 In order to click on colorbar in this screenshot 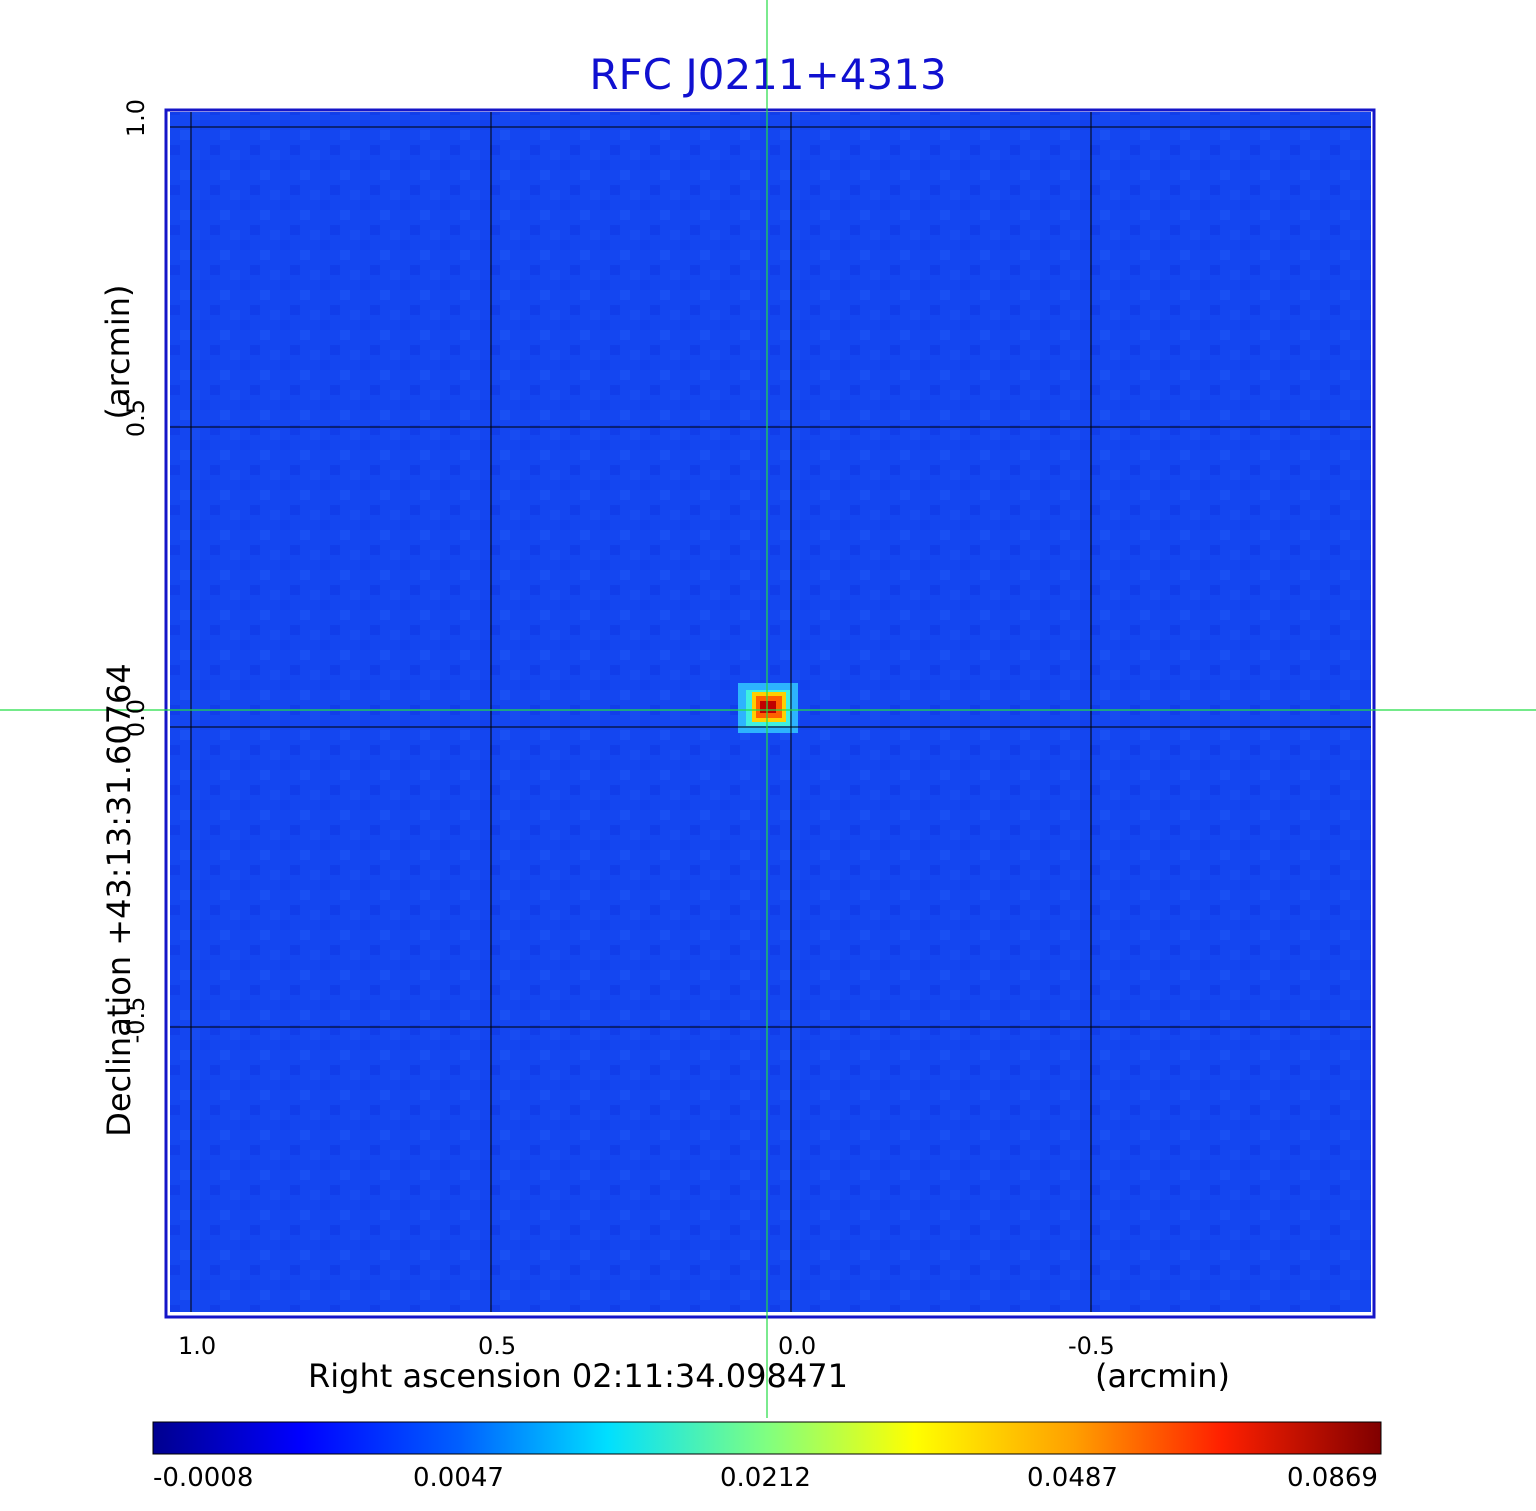, I will do `click(767, 1438)`.